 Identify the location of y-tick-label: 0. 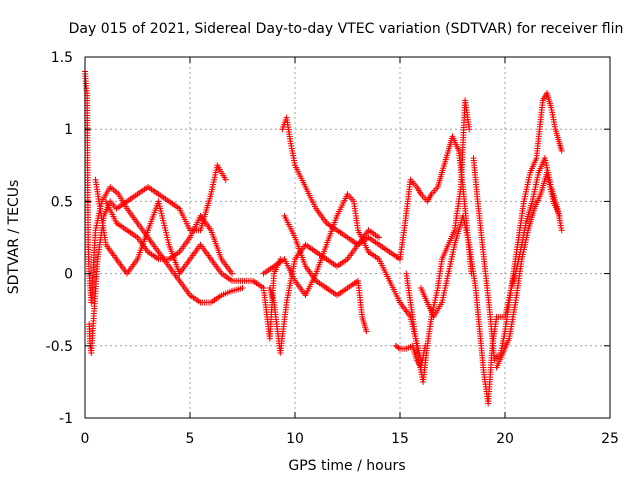
(68, 275).